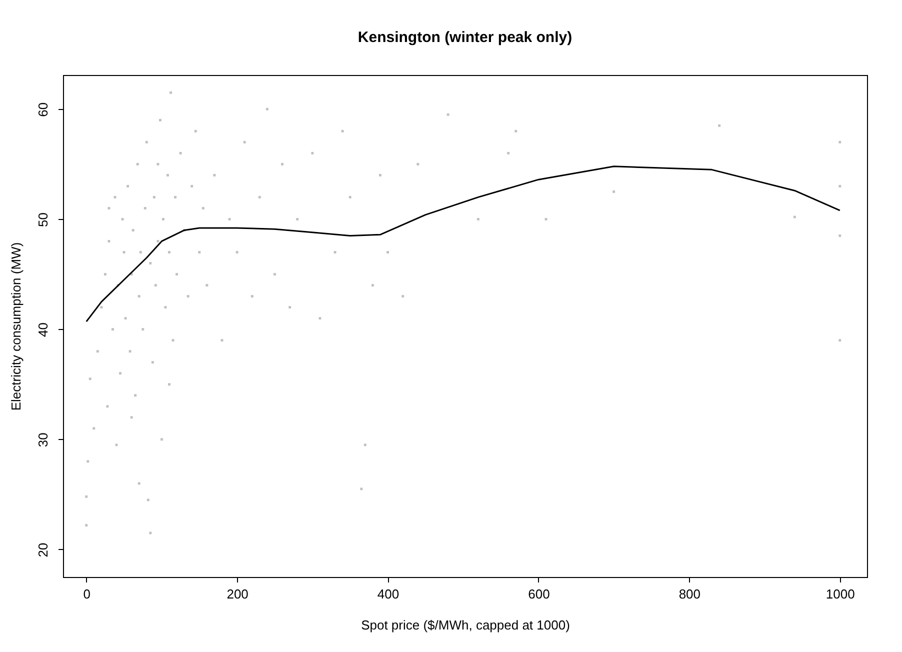 This screenshot has width=902, height=652. Describe the element at coordinates (840, 594) in the screenshot. I see `x-tick-label: 1000` at that location.